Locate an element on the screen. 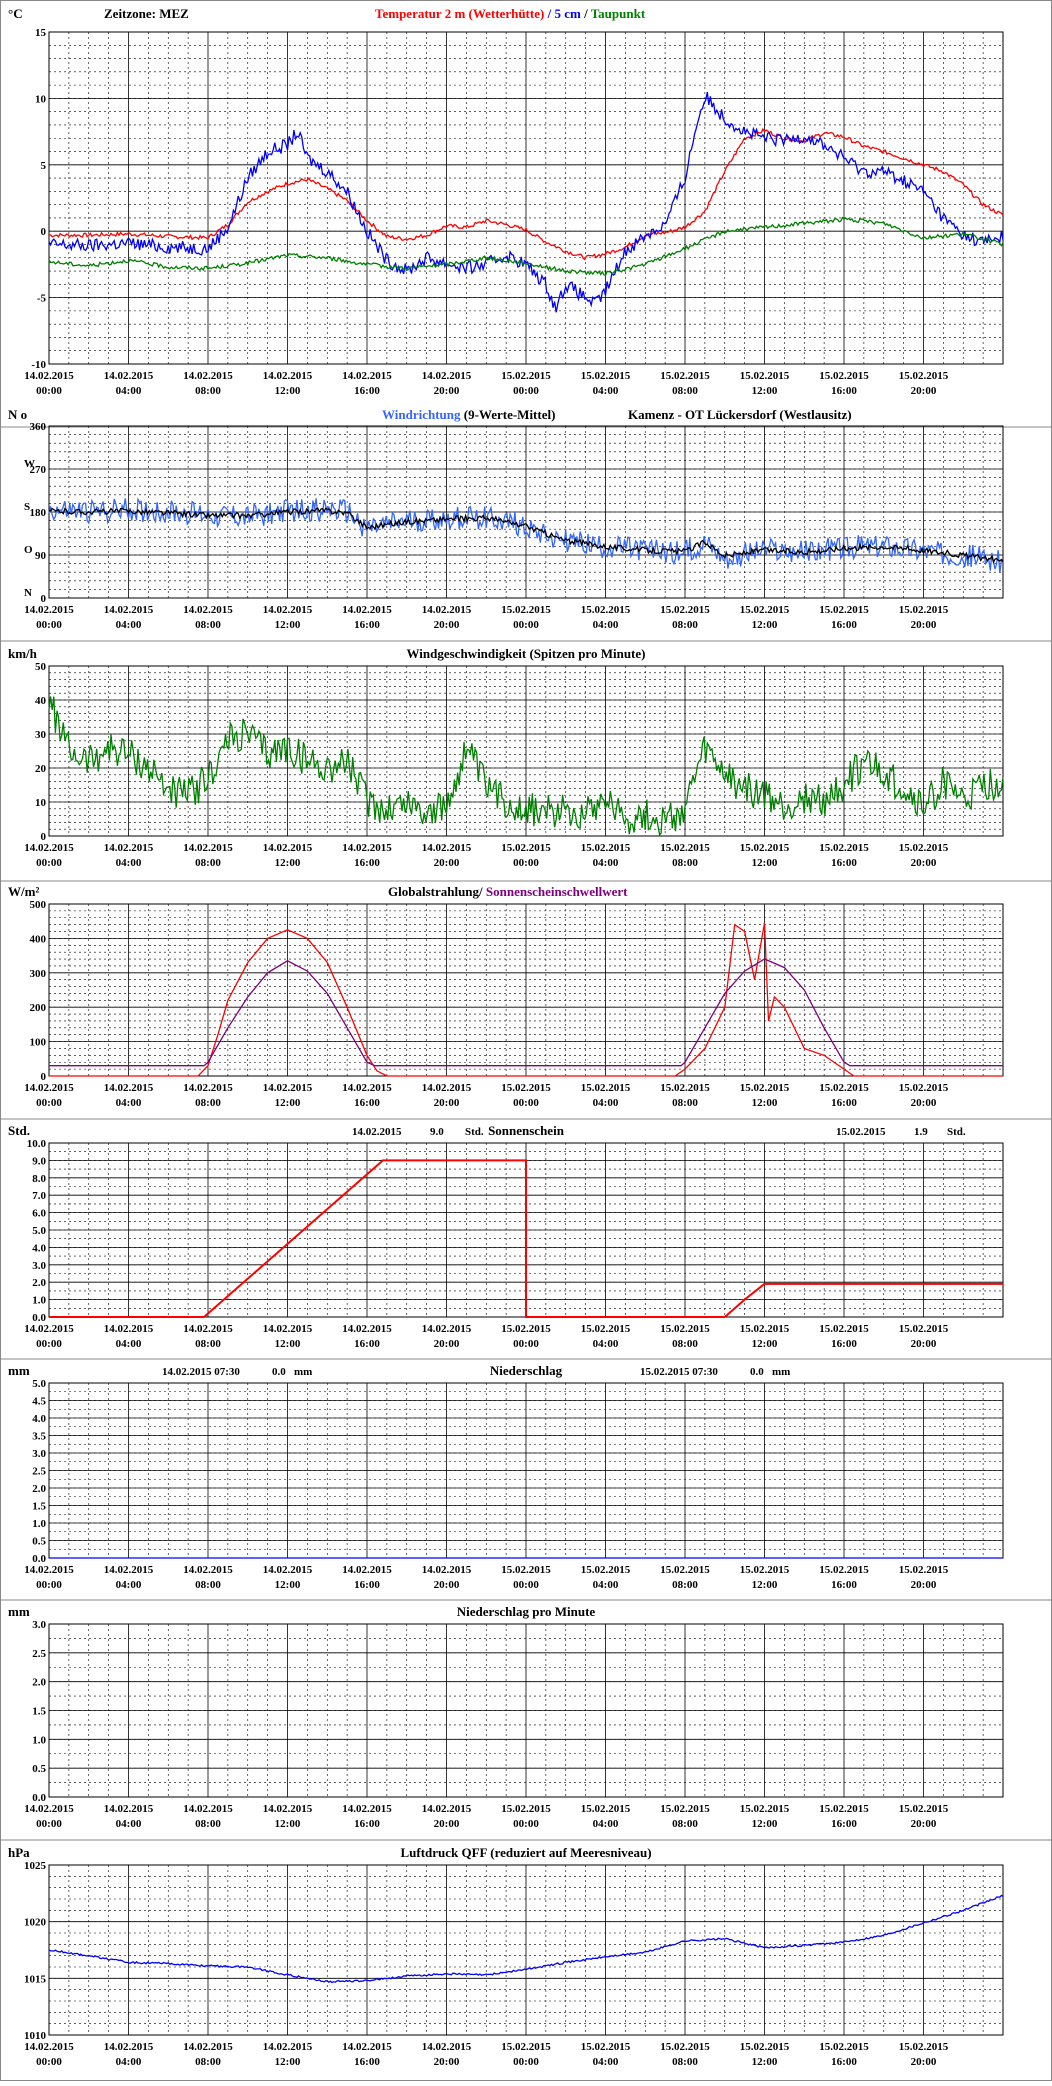 This screenshot has height=2086, width=1052. summary-value: 0.0 is located at coordinates (279, 1372).